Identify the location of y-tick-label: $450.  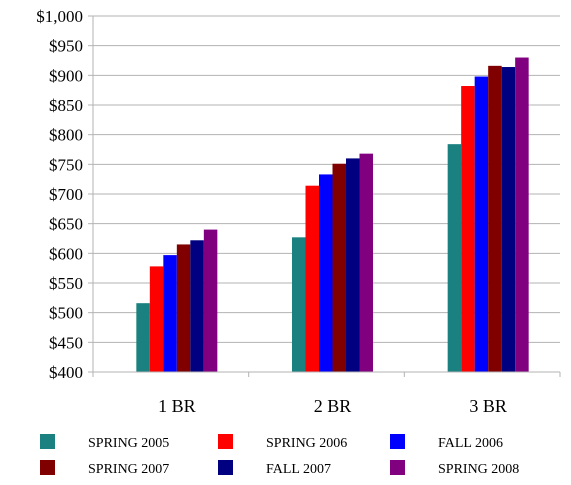
(66, 342).